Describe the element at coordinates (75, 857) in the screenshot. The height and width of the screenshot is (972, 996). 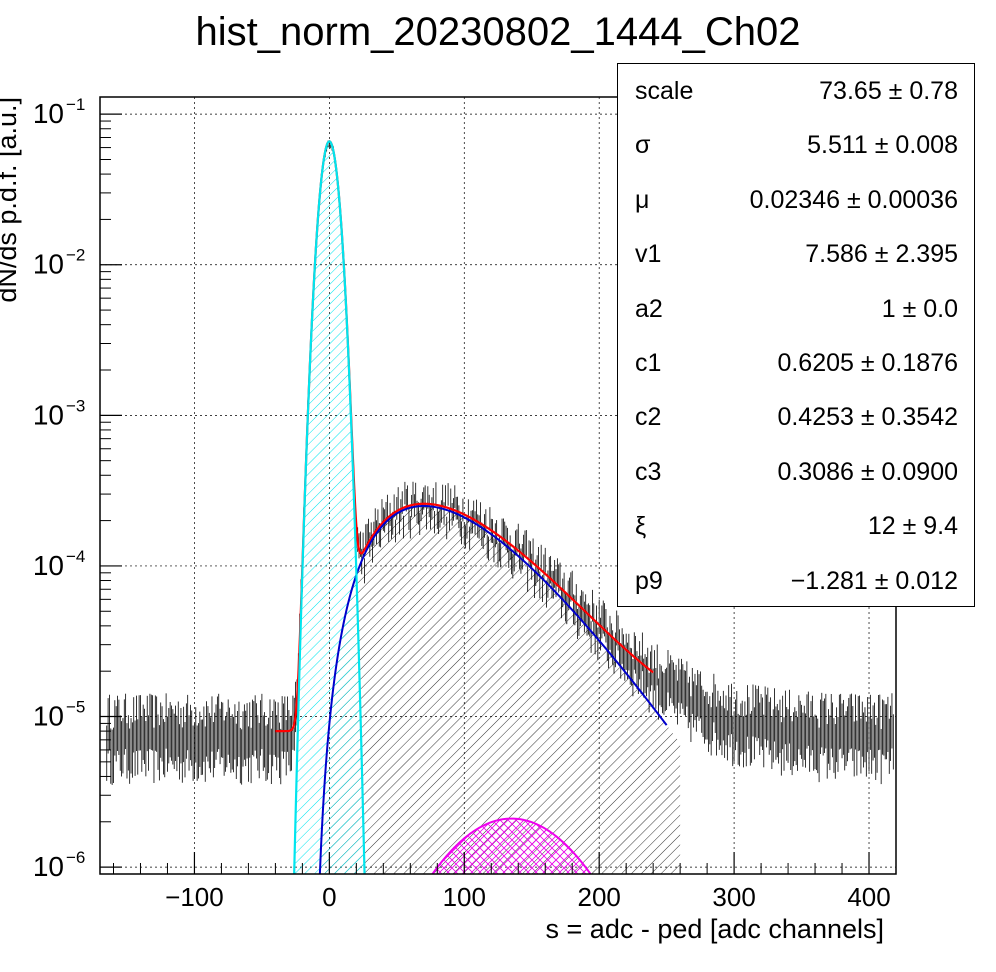
I see `y-tick-exponent: −6` at that location.